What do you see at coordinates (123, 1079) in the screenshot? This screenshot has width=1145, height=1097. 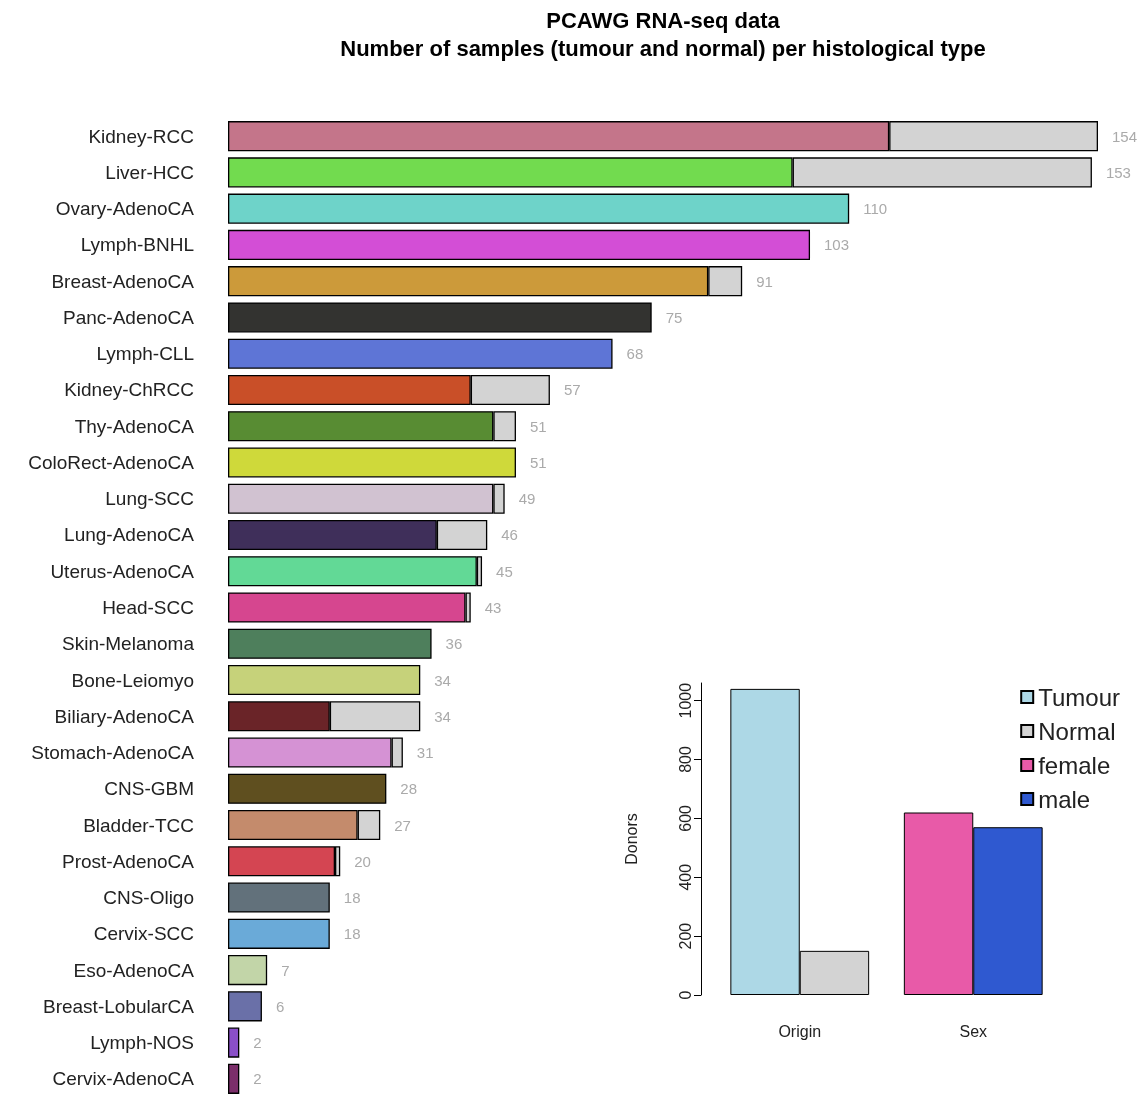 I see `y-tick-label: Cervix-AdenoCA` at bounding box center [123, 1079].